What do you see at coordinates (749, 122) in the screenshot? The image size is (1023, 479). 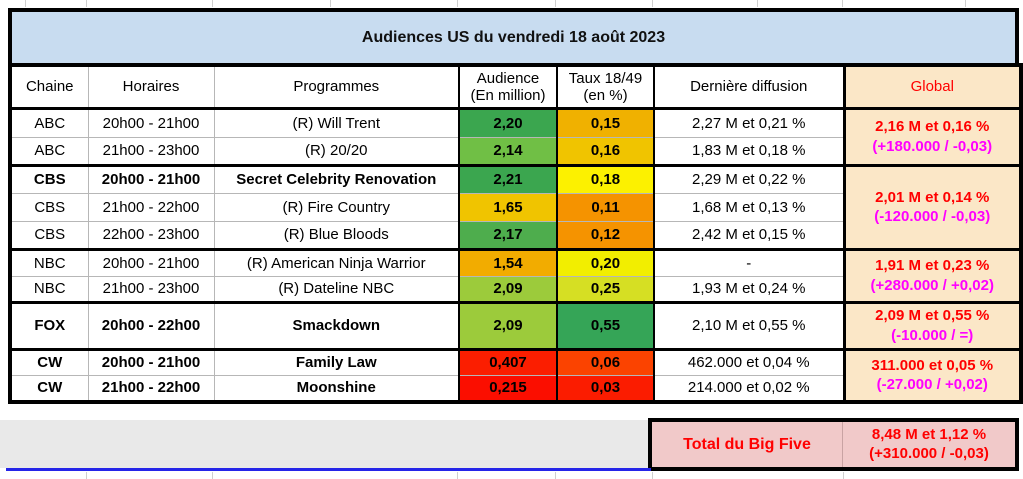 I see `cell-derniere: 2,27 M et 0,21 %` at bounding box center [749, 122].